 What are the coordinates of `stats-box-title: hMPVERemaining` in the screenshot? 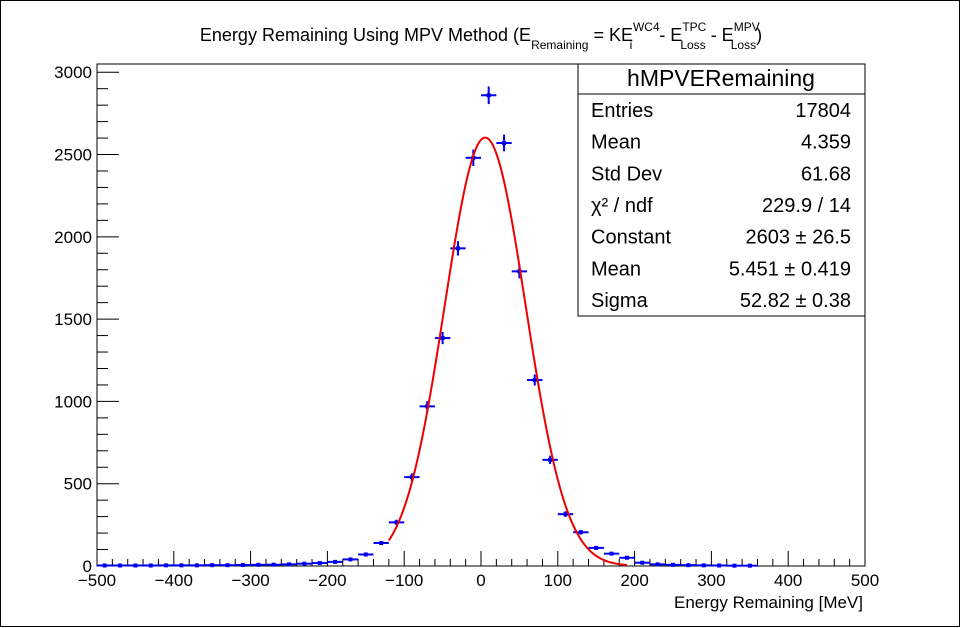 It's located at (721, 78).